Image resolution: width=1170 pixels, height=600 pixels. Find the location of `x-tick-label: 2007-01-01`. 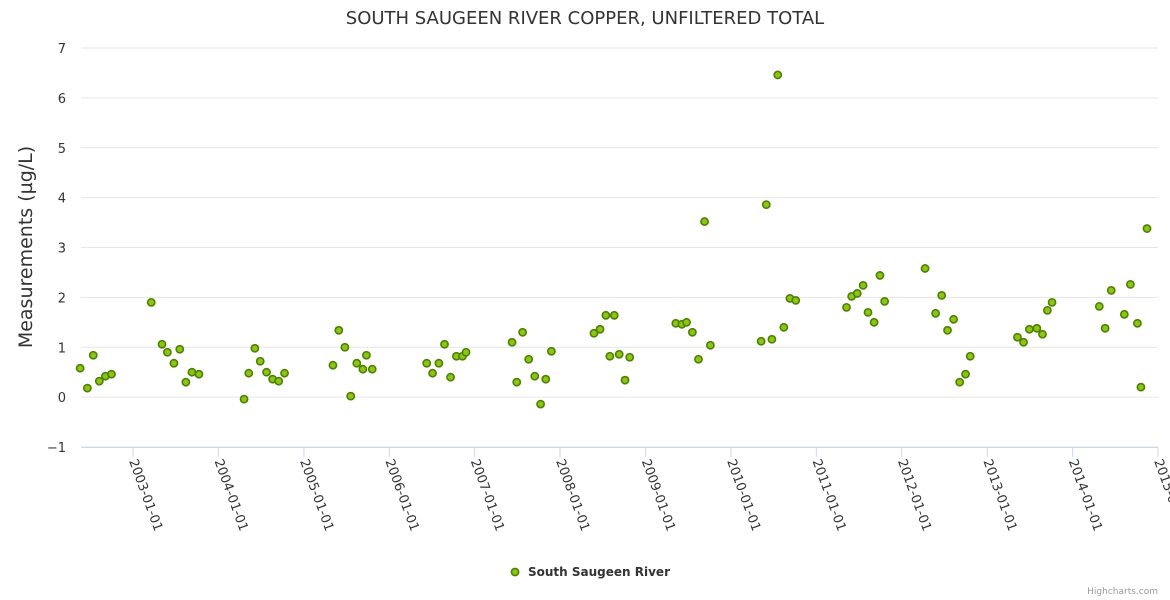

x-tick-label: 2007-01-01 is located at coordinates (487, 495).